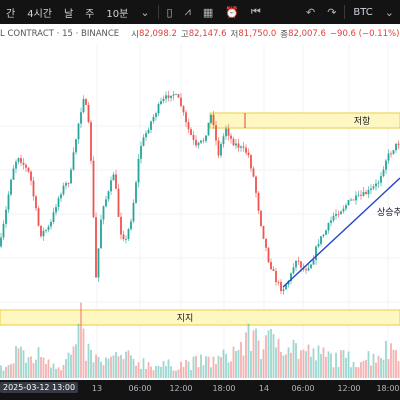  Describe the element at coordinates (60, 34) in the screenshot. I see `symbol-title: L CONTRACT · 15 · BINANCE` at that location.